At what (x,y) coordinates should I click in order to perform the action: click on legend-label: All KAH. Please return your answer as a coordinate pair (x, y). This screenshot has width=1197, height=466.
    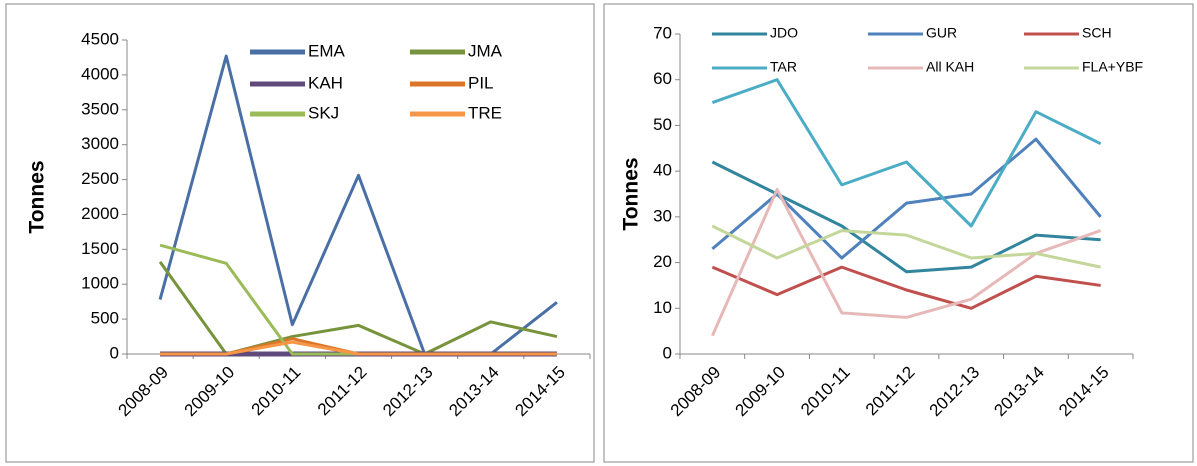
    Looking at the image, I should click on (950, 67).